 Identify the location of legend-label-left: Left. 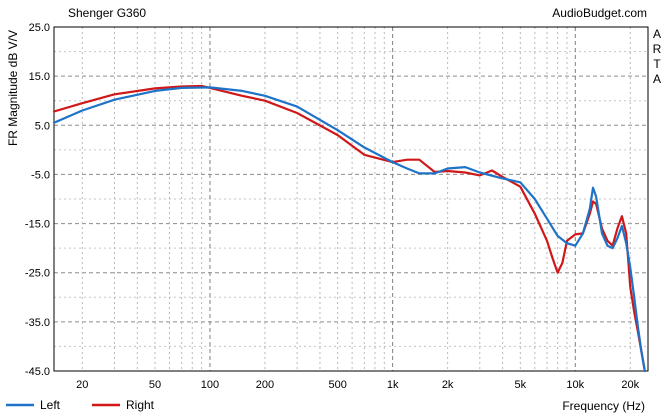
(50, 405).